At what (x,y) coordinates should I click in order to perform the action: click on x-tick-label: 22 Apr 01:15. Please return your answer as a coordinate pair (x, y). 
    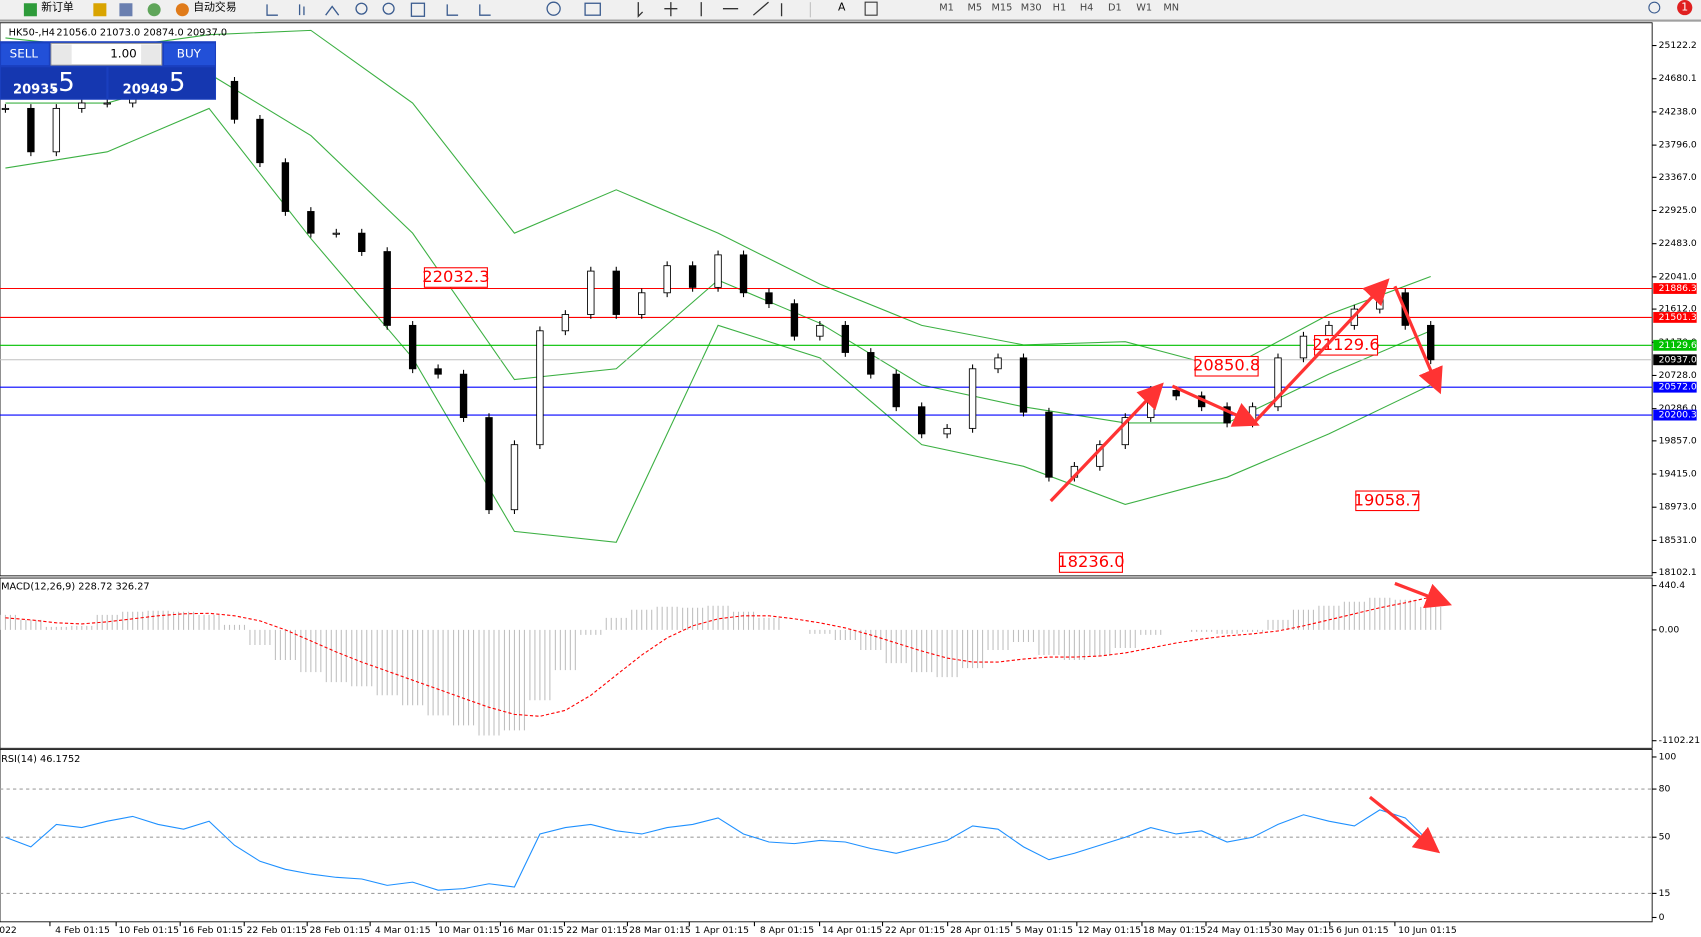
    Looking at the image, I should click on (915, 930).